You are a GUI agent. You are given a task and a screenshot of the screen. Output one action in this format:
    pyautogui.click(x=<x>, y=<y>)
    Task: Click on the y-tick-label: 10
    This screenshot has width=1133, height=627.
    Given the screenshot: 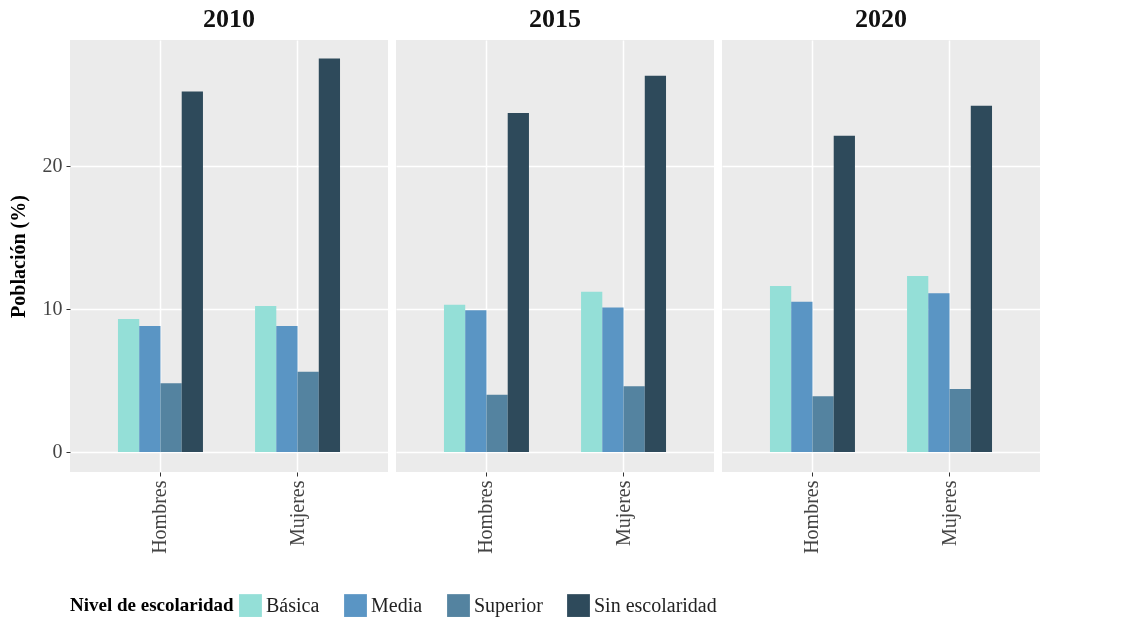 What is the action you would take?
    pyautogui.click(x=52, y=308)
    